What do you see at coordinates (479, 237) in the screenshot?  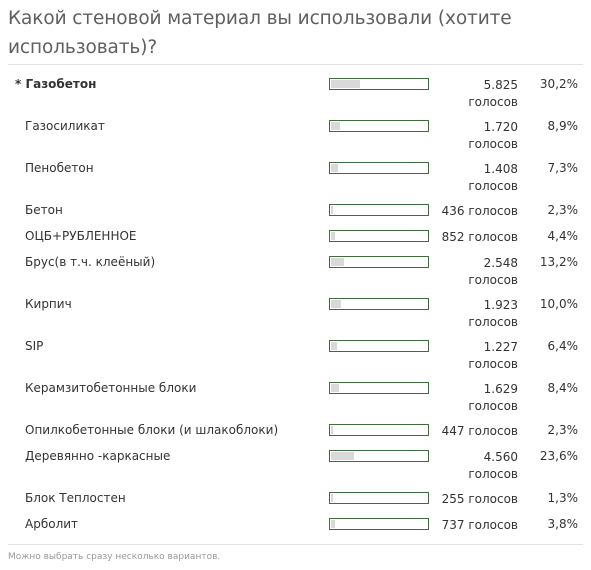 I see `vote-count: 852 голосов` at bounding box center [479, 237].